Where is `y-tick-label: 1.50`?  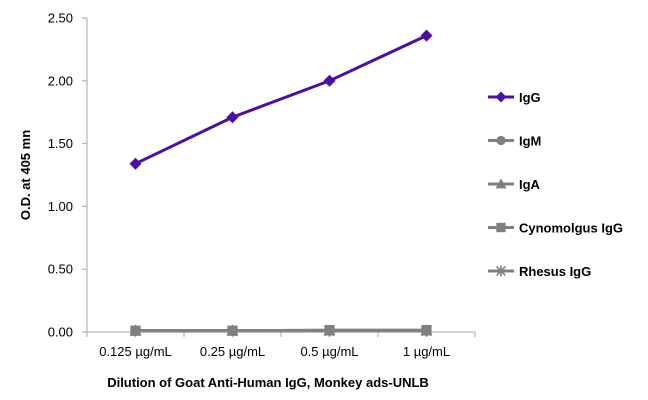
y-tick-label: 1.50 is located at coordinates (60, 143).